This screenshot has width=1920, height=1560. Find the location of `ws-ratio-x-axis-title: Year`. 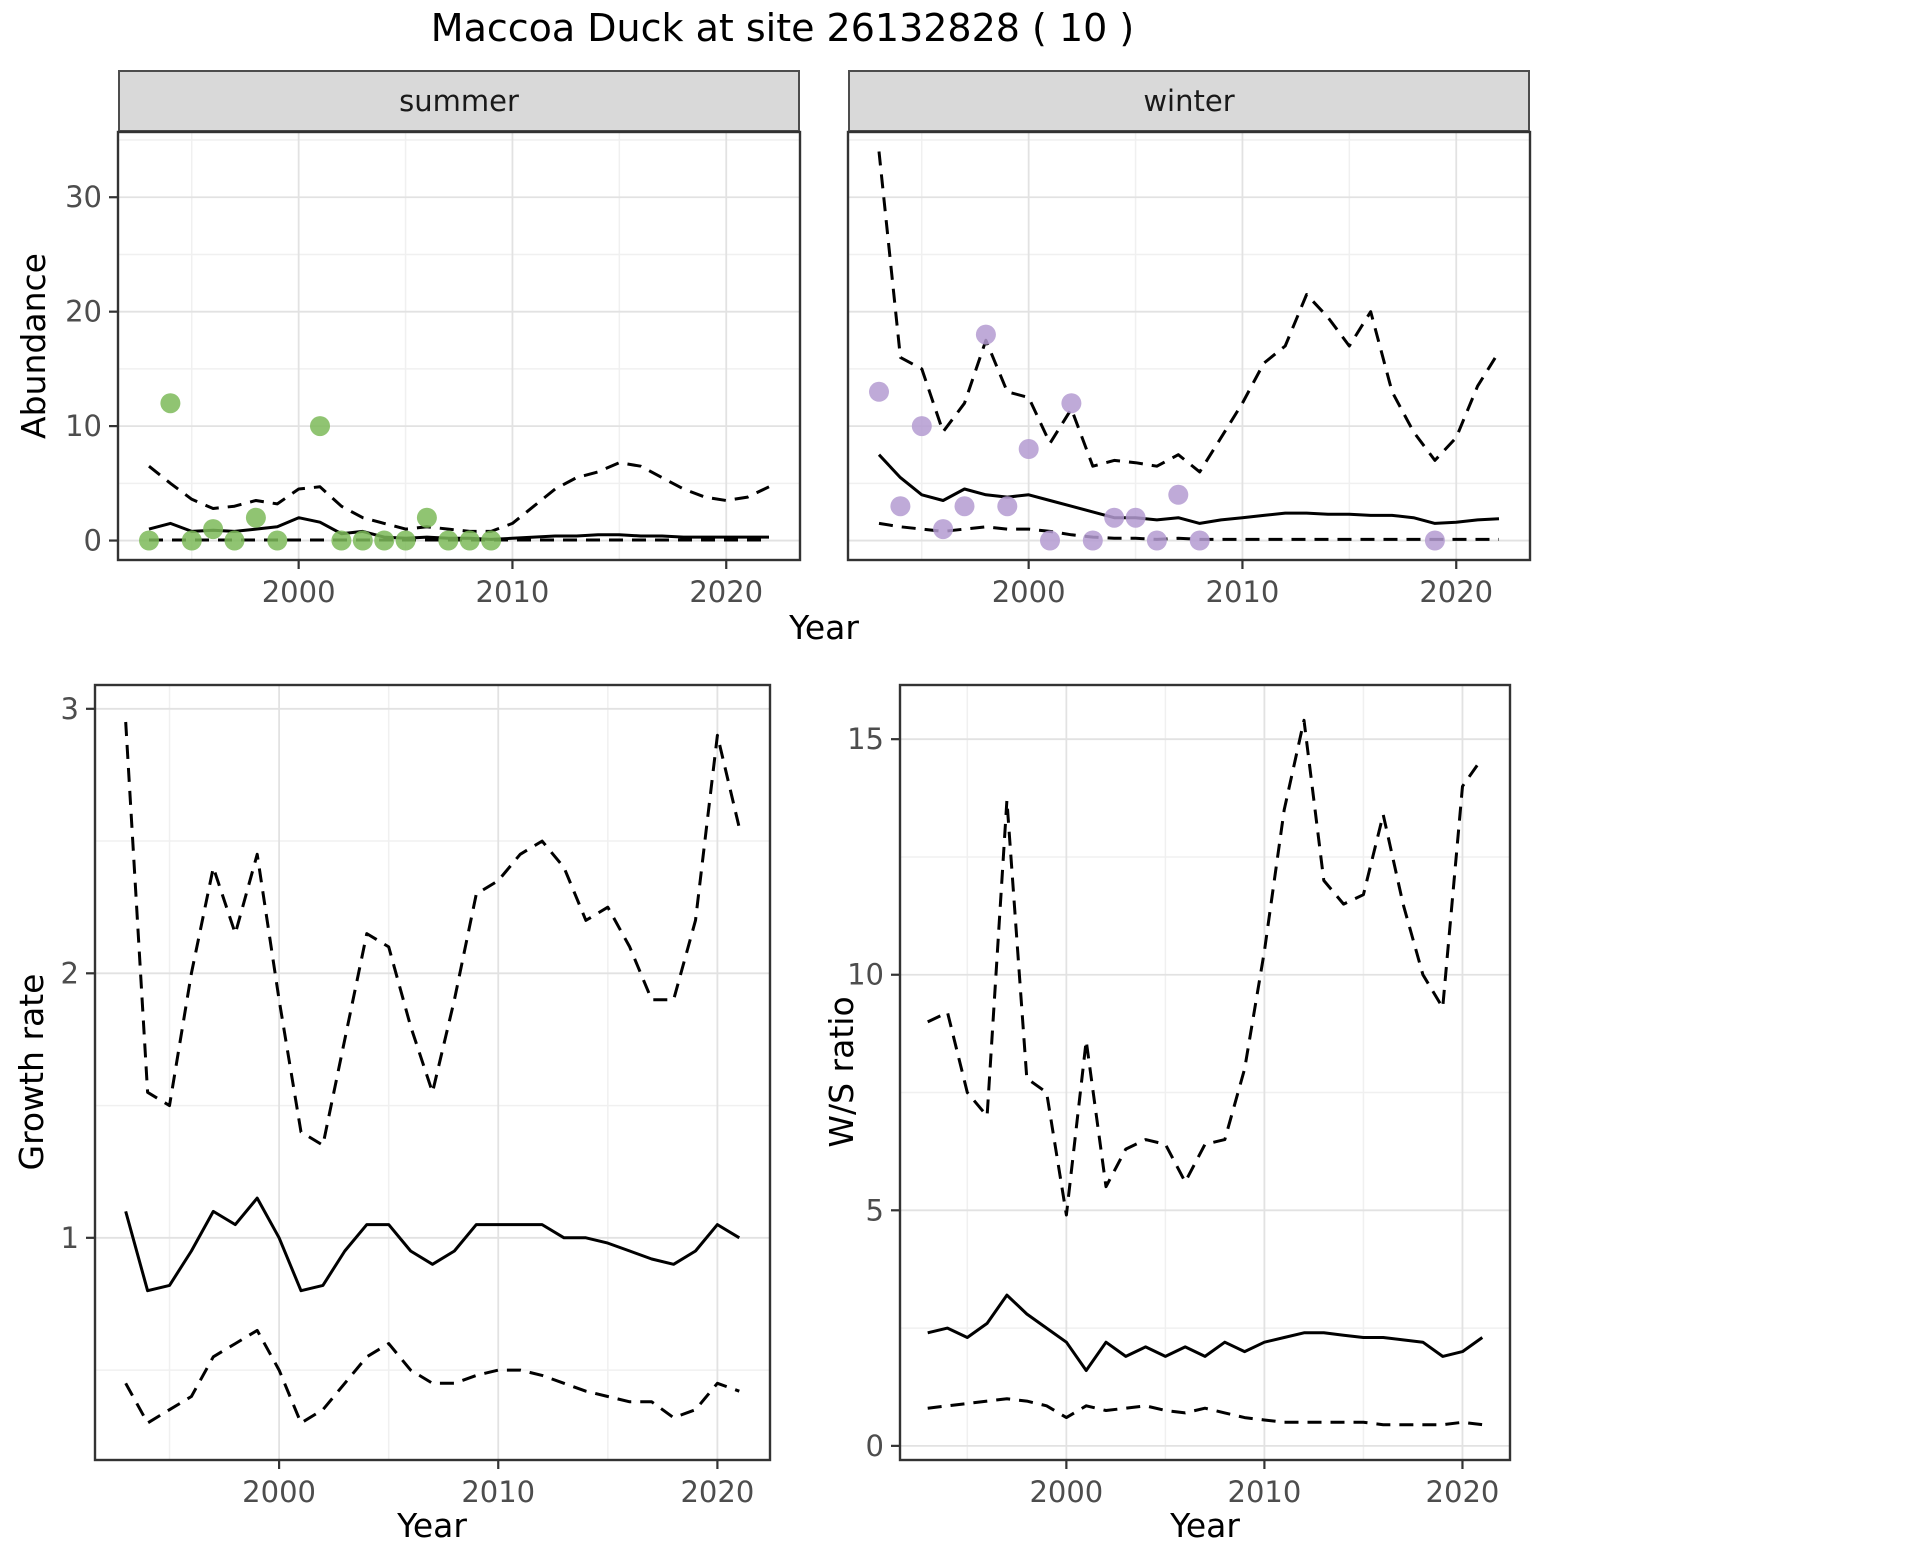

ws-ratio-x-axis-title: Year is located at coordinates (1205, 1525).